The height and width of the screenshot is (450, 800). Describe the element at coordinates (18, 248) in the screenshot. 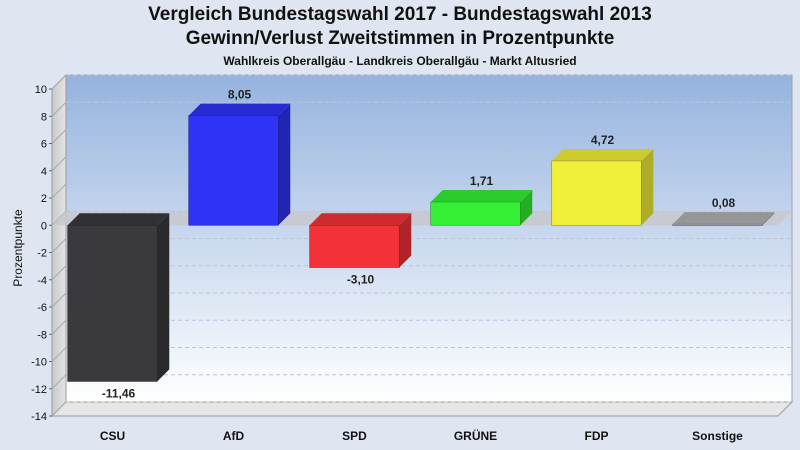

I see `y-axis-label: Prozentpunkte` at that location.